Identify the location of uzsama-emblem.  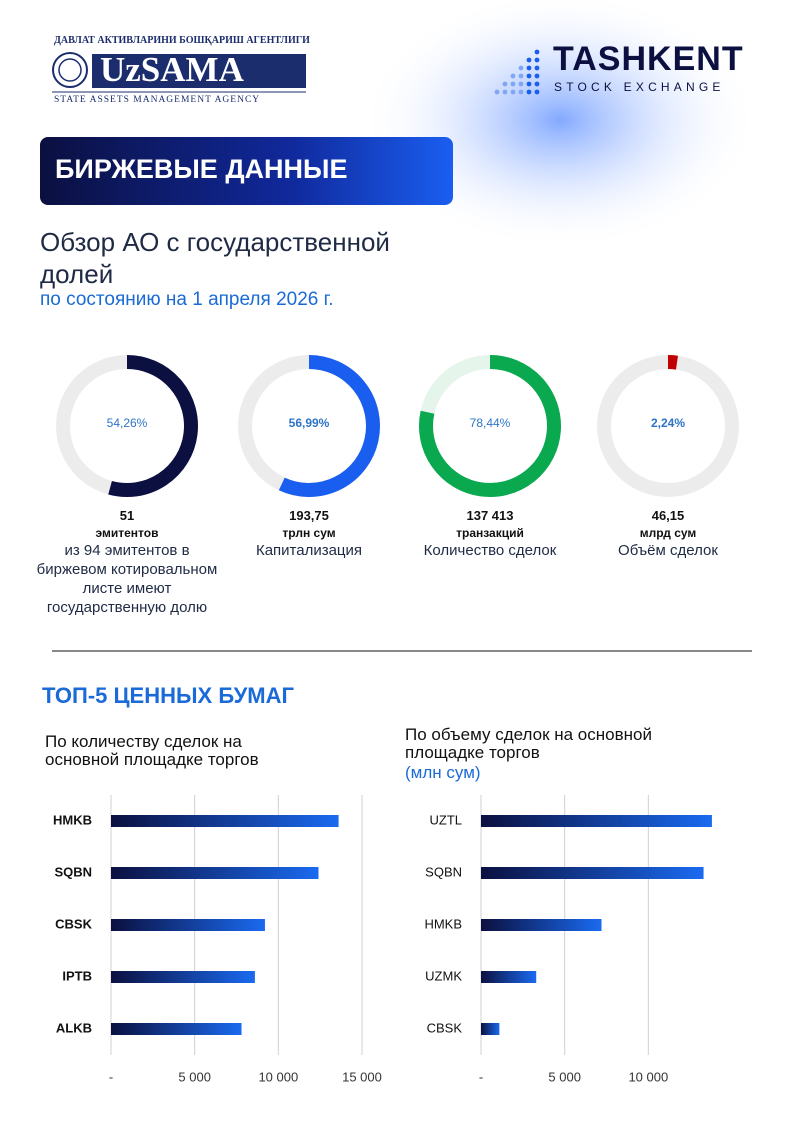
(179, 72).